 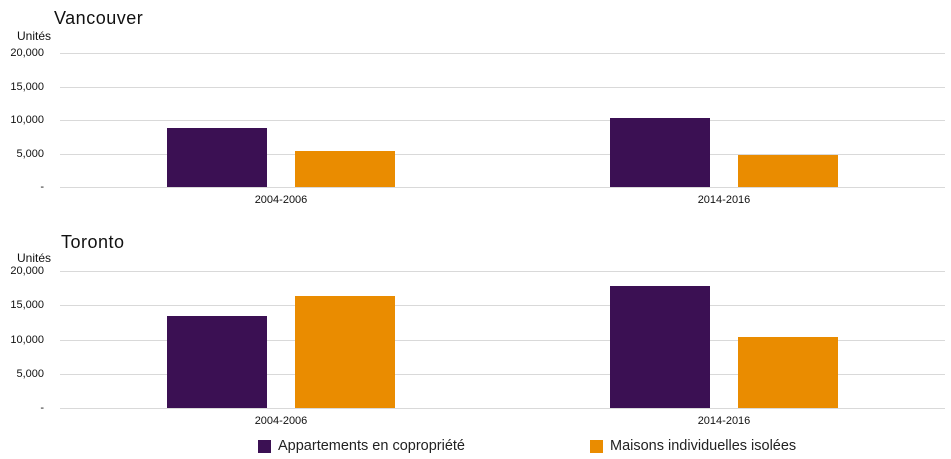 What do you see at coordinates (703, 446) in the screenshot?
I see `legend-label: Maisons individuelles isolées` at bounding box center [703, 446].